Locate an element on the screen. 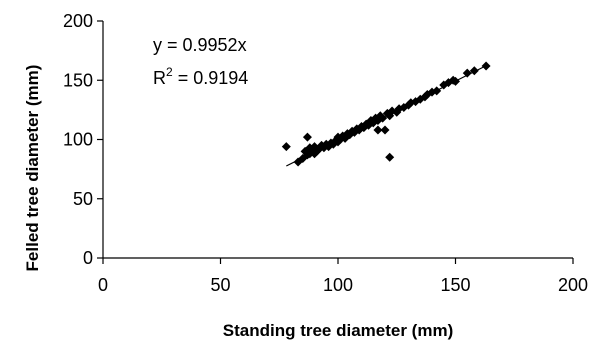 The width and height of the screenshot is (602, 344). annotation: y = 0.9952x R2 = 0.9194 is located at coordinates (200, 61).